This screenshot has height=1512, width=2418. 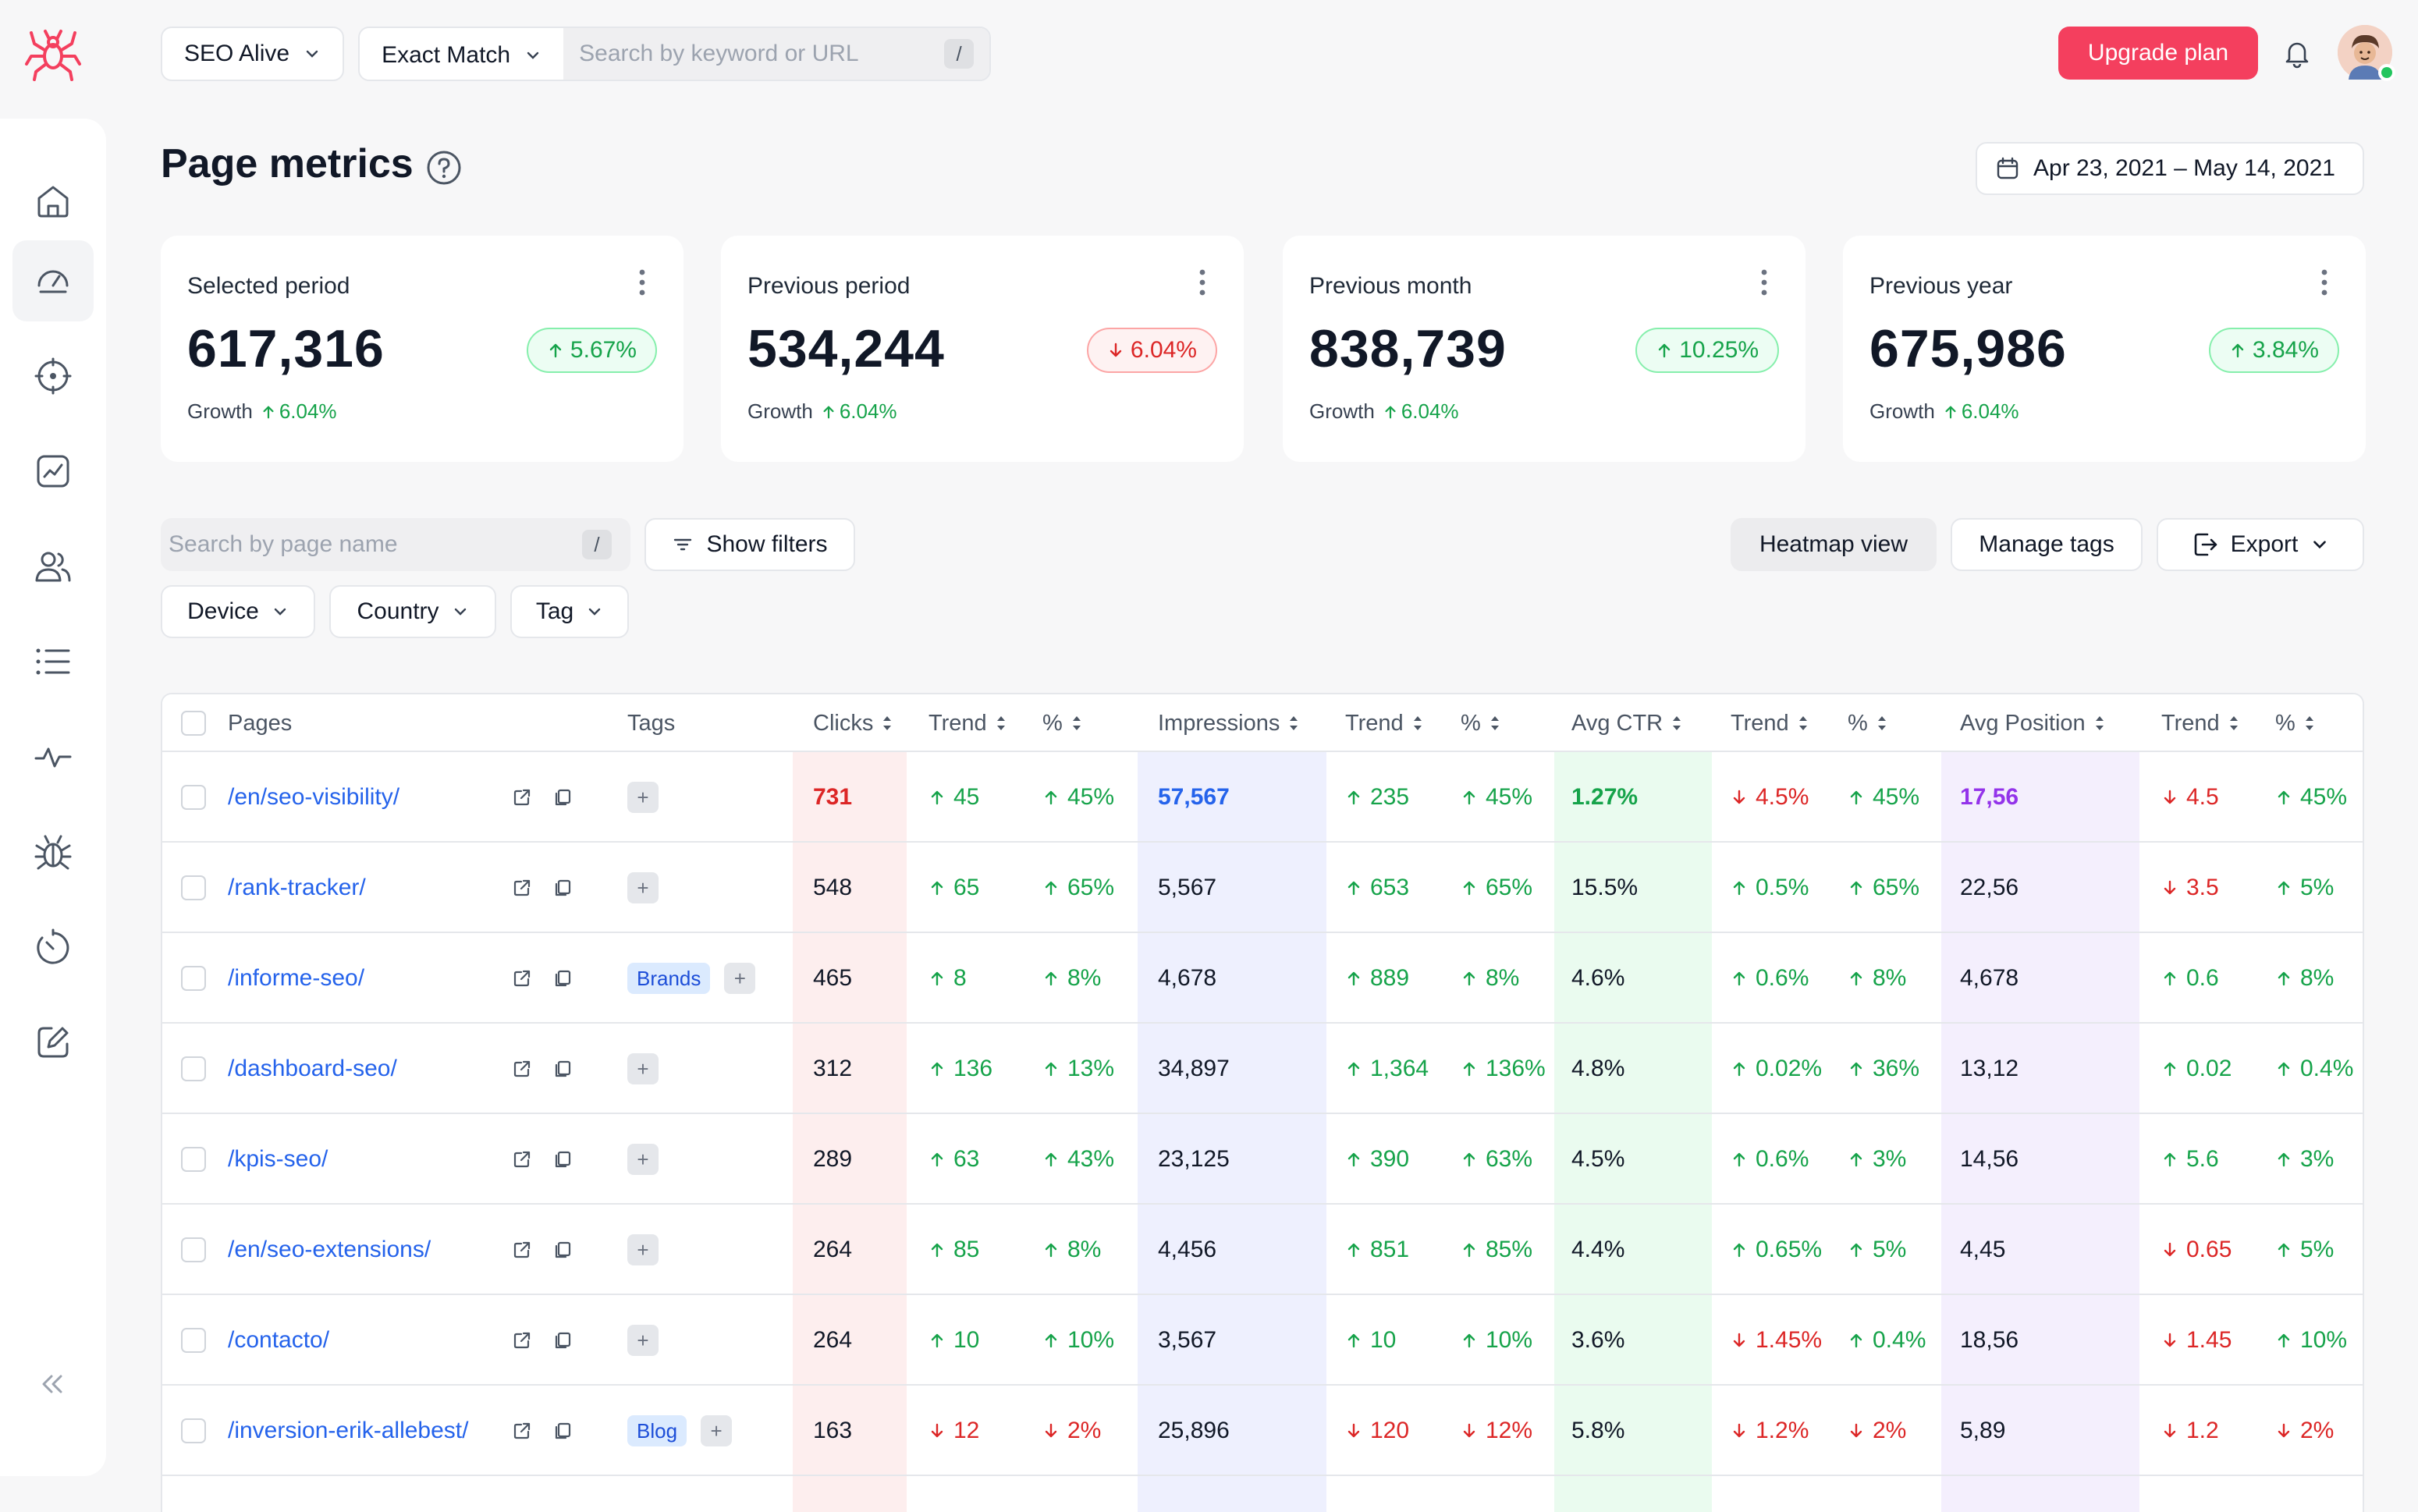 What do you see at coordinates (853, 723) in the screenshot?
I see `header-clicks: Clicks` at bounding box center [853, 723].